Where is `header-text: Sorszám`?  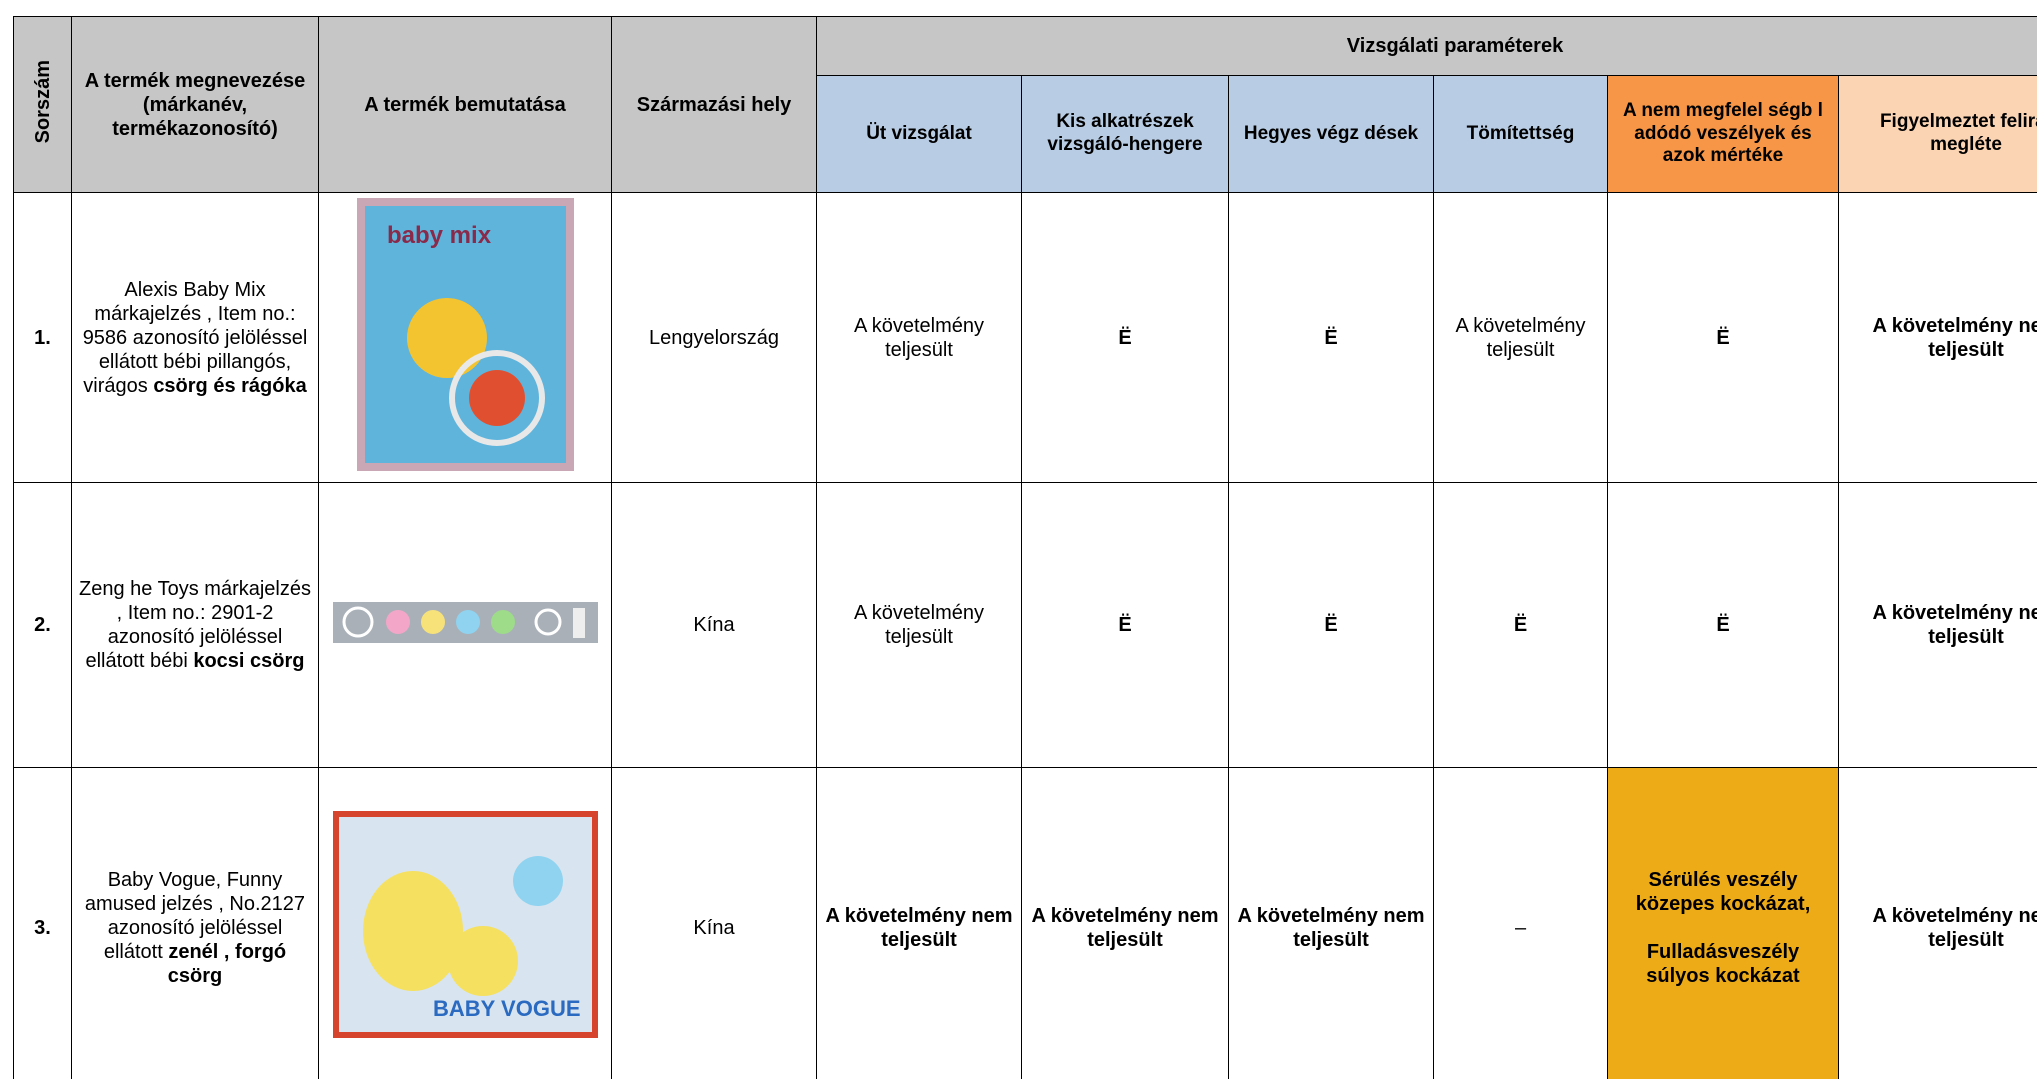
header-text: Sorszám is located at coordinates (42, 101).